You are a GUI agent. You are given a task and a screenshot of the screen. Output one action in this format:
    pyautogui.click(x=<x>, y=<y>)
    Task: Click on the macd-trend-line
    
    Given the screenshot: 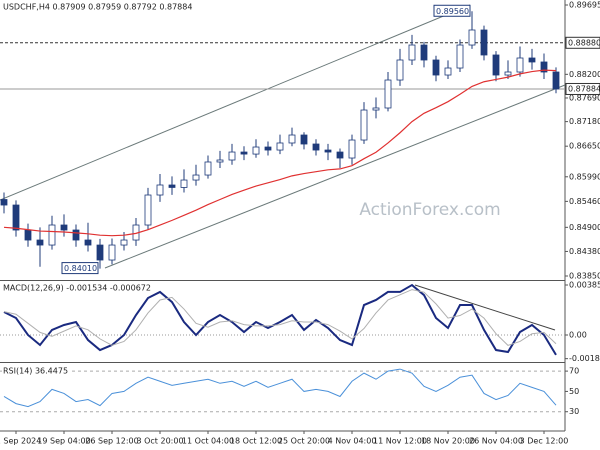 What is the action you would take?
    pyautogui.click(x=485, y=307)
    